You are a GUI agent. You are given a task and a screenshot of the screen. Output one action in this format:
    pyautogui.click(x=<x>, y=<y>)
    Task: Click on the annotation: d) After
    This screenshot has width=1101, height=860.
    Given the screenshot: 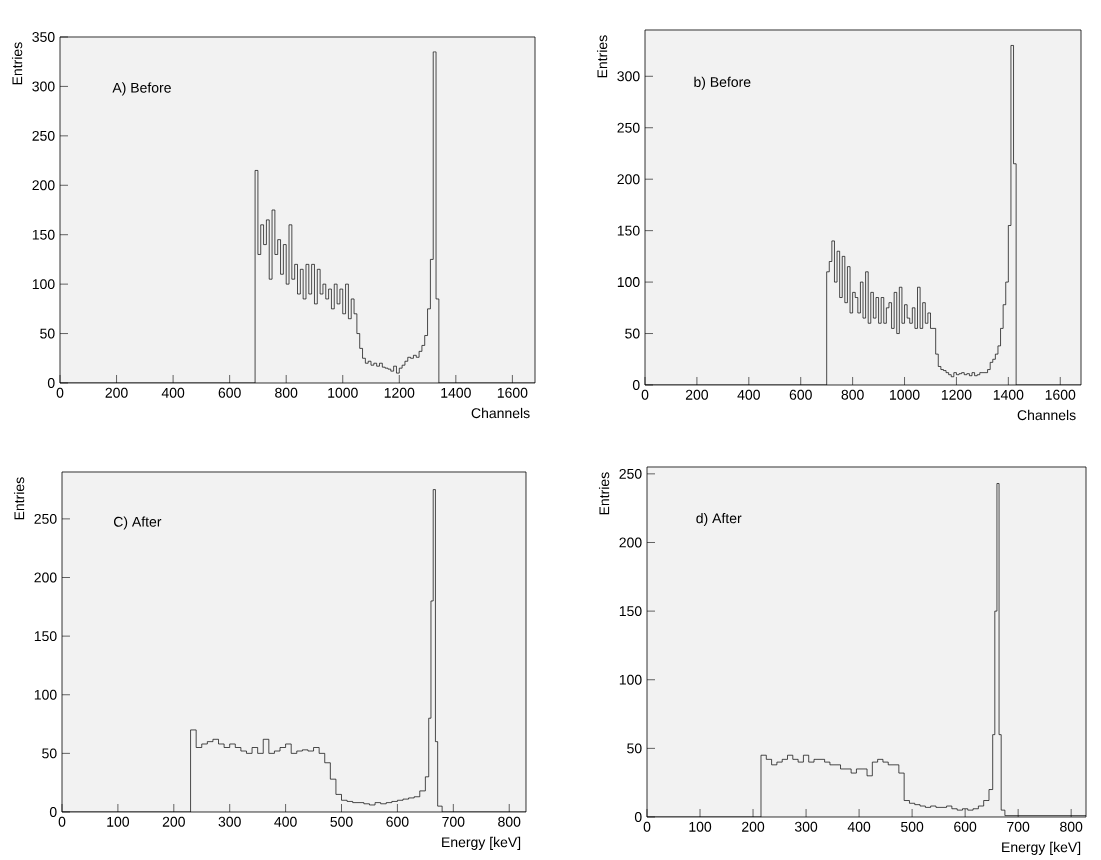 What is the action you would take?
    pyautogui.click(x=719, y=520)
    